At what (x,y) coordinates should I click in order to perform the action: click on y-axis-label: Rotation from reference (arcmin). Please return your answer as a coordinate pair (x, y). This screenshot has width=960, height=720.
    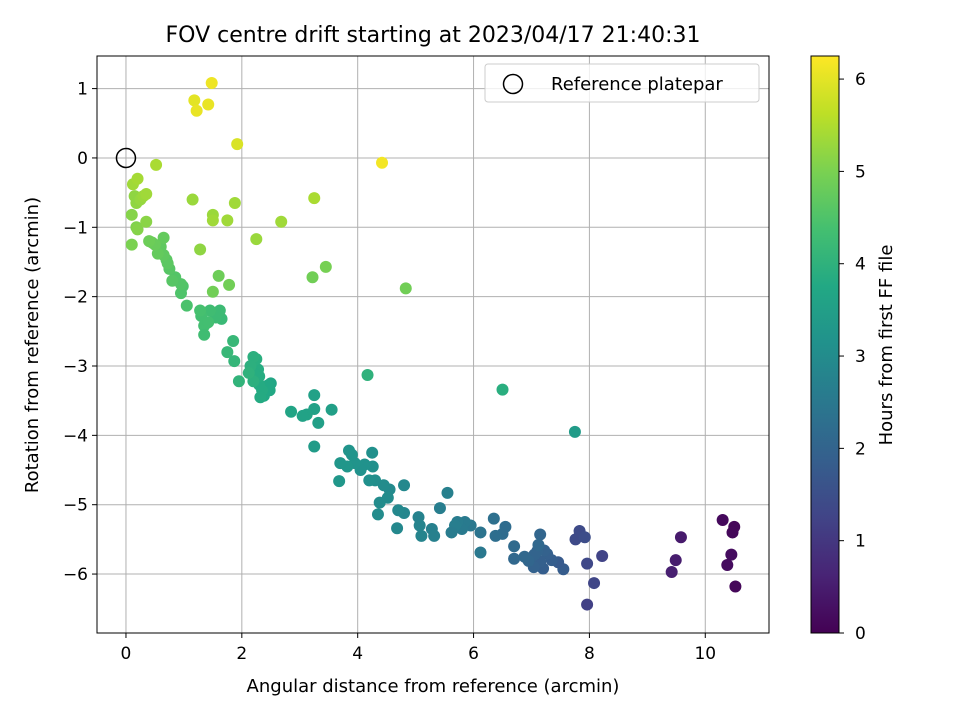
    Looking at the image, I should click on (32, 345).